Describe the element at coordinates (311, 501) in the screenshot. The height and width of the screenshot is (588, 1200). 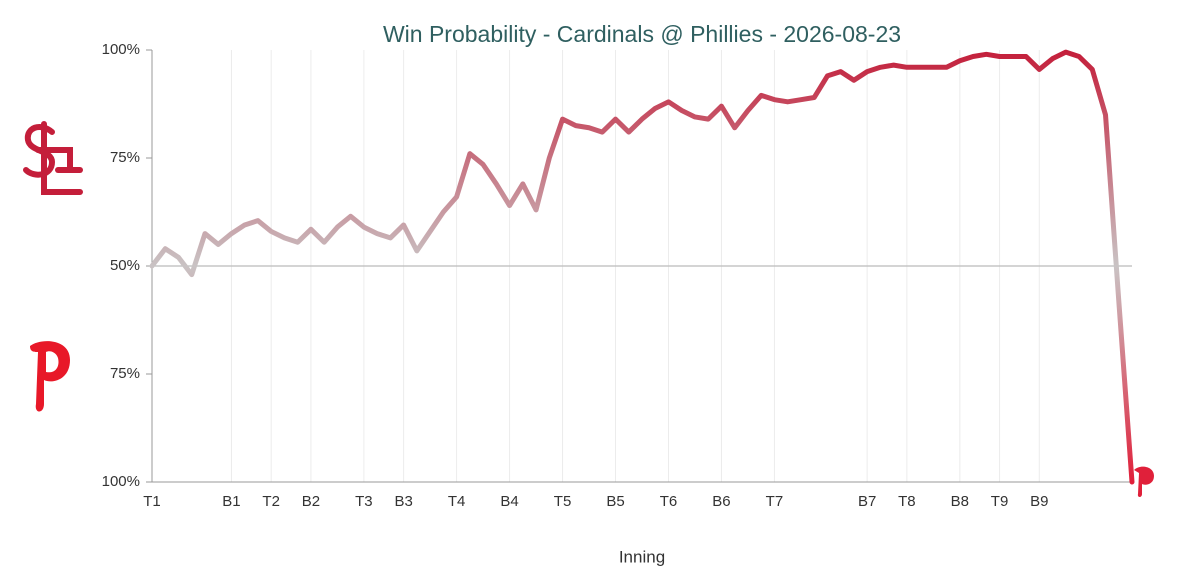
I see `x-tick-label: B2` at that location.